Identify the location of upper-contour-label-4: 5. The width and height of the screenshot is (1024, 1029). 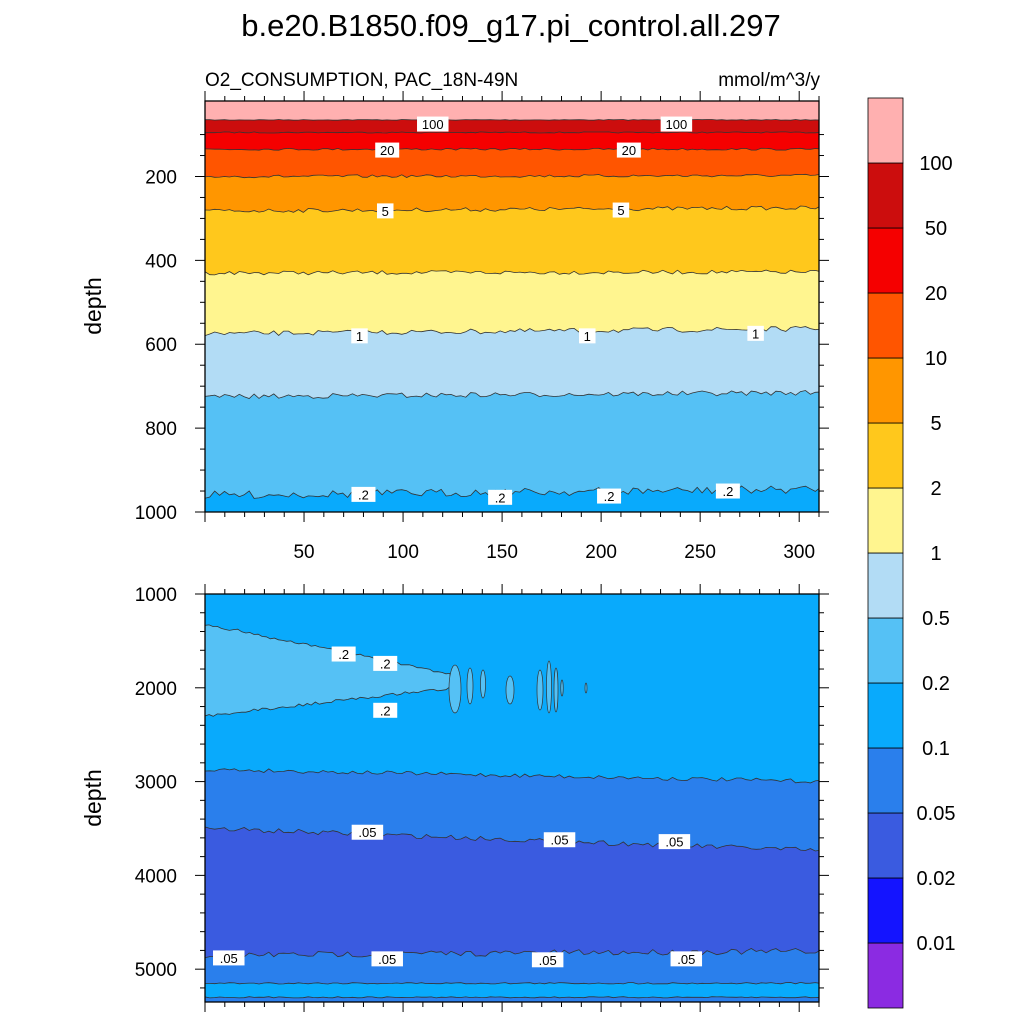
(385, 211).